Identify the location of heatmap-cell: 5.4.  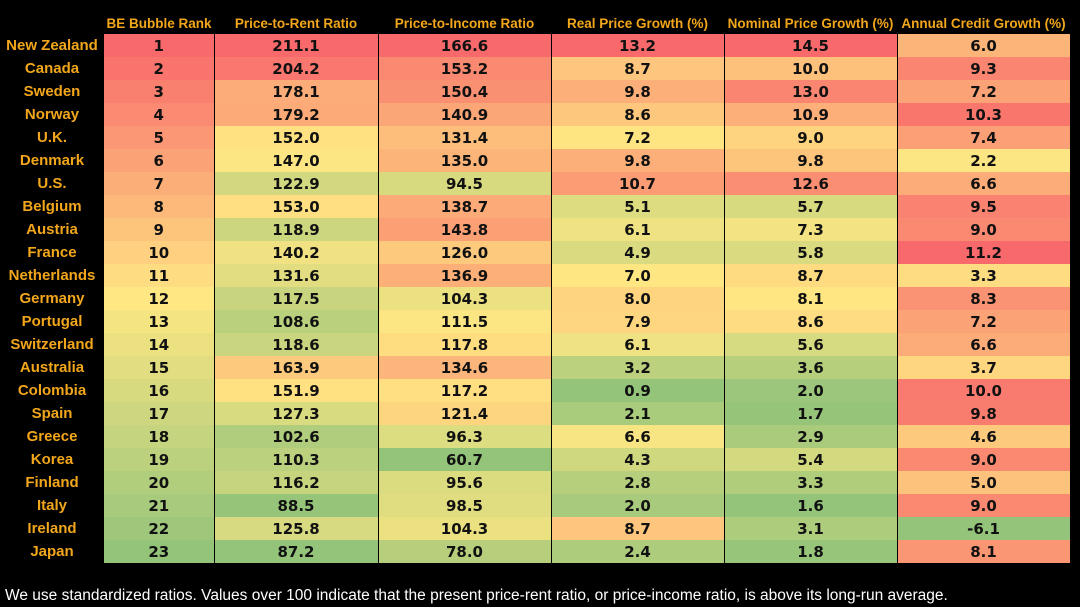
(811, 459).